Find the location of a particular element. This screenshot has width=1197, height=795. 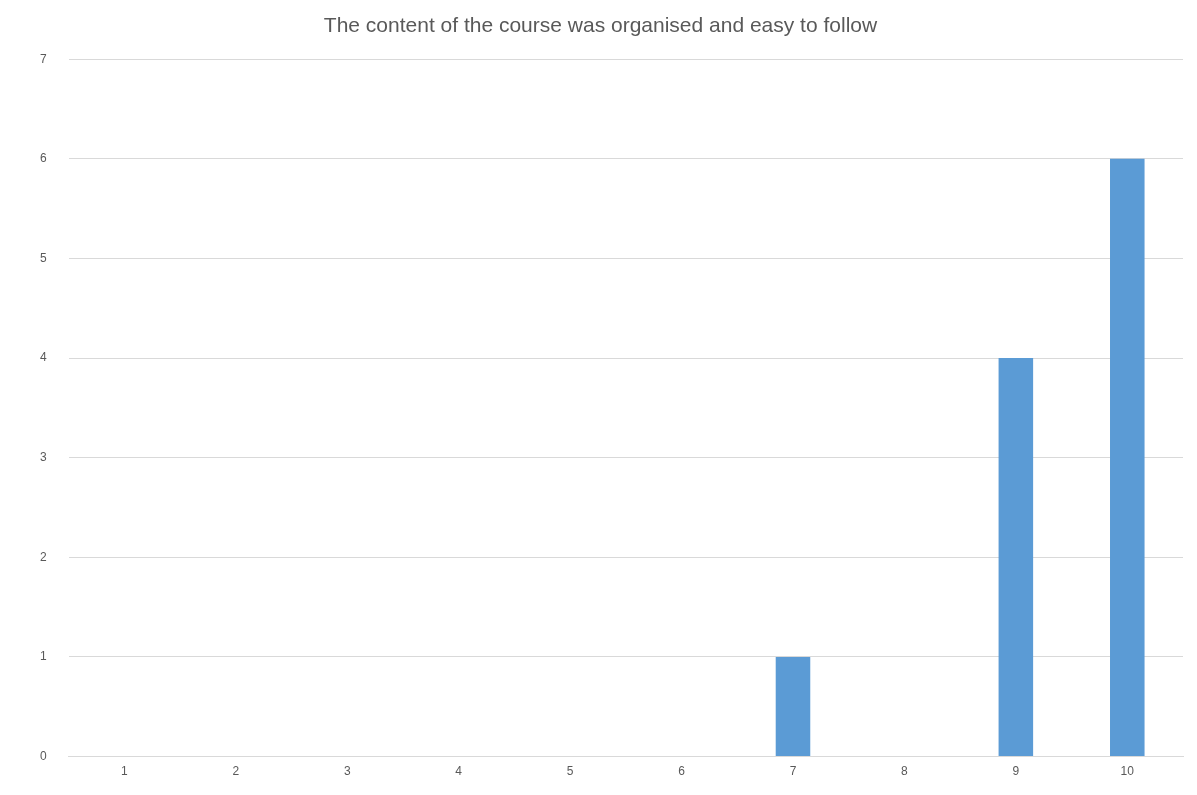

y-tick-label: 6 is located at coordinates (43, 158).